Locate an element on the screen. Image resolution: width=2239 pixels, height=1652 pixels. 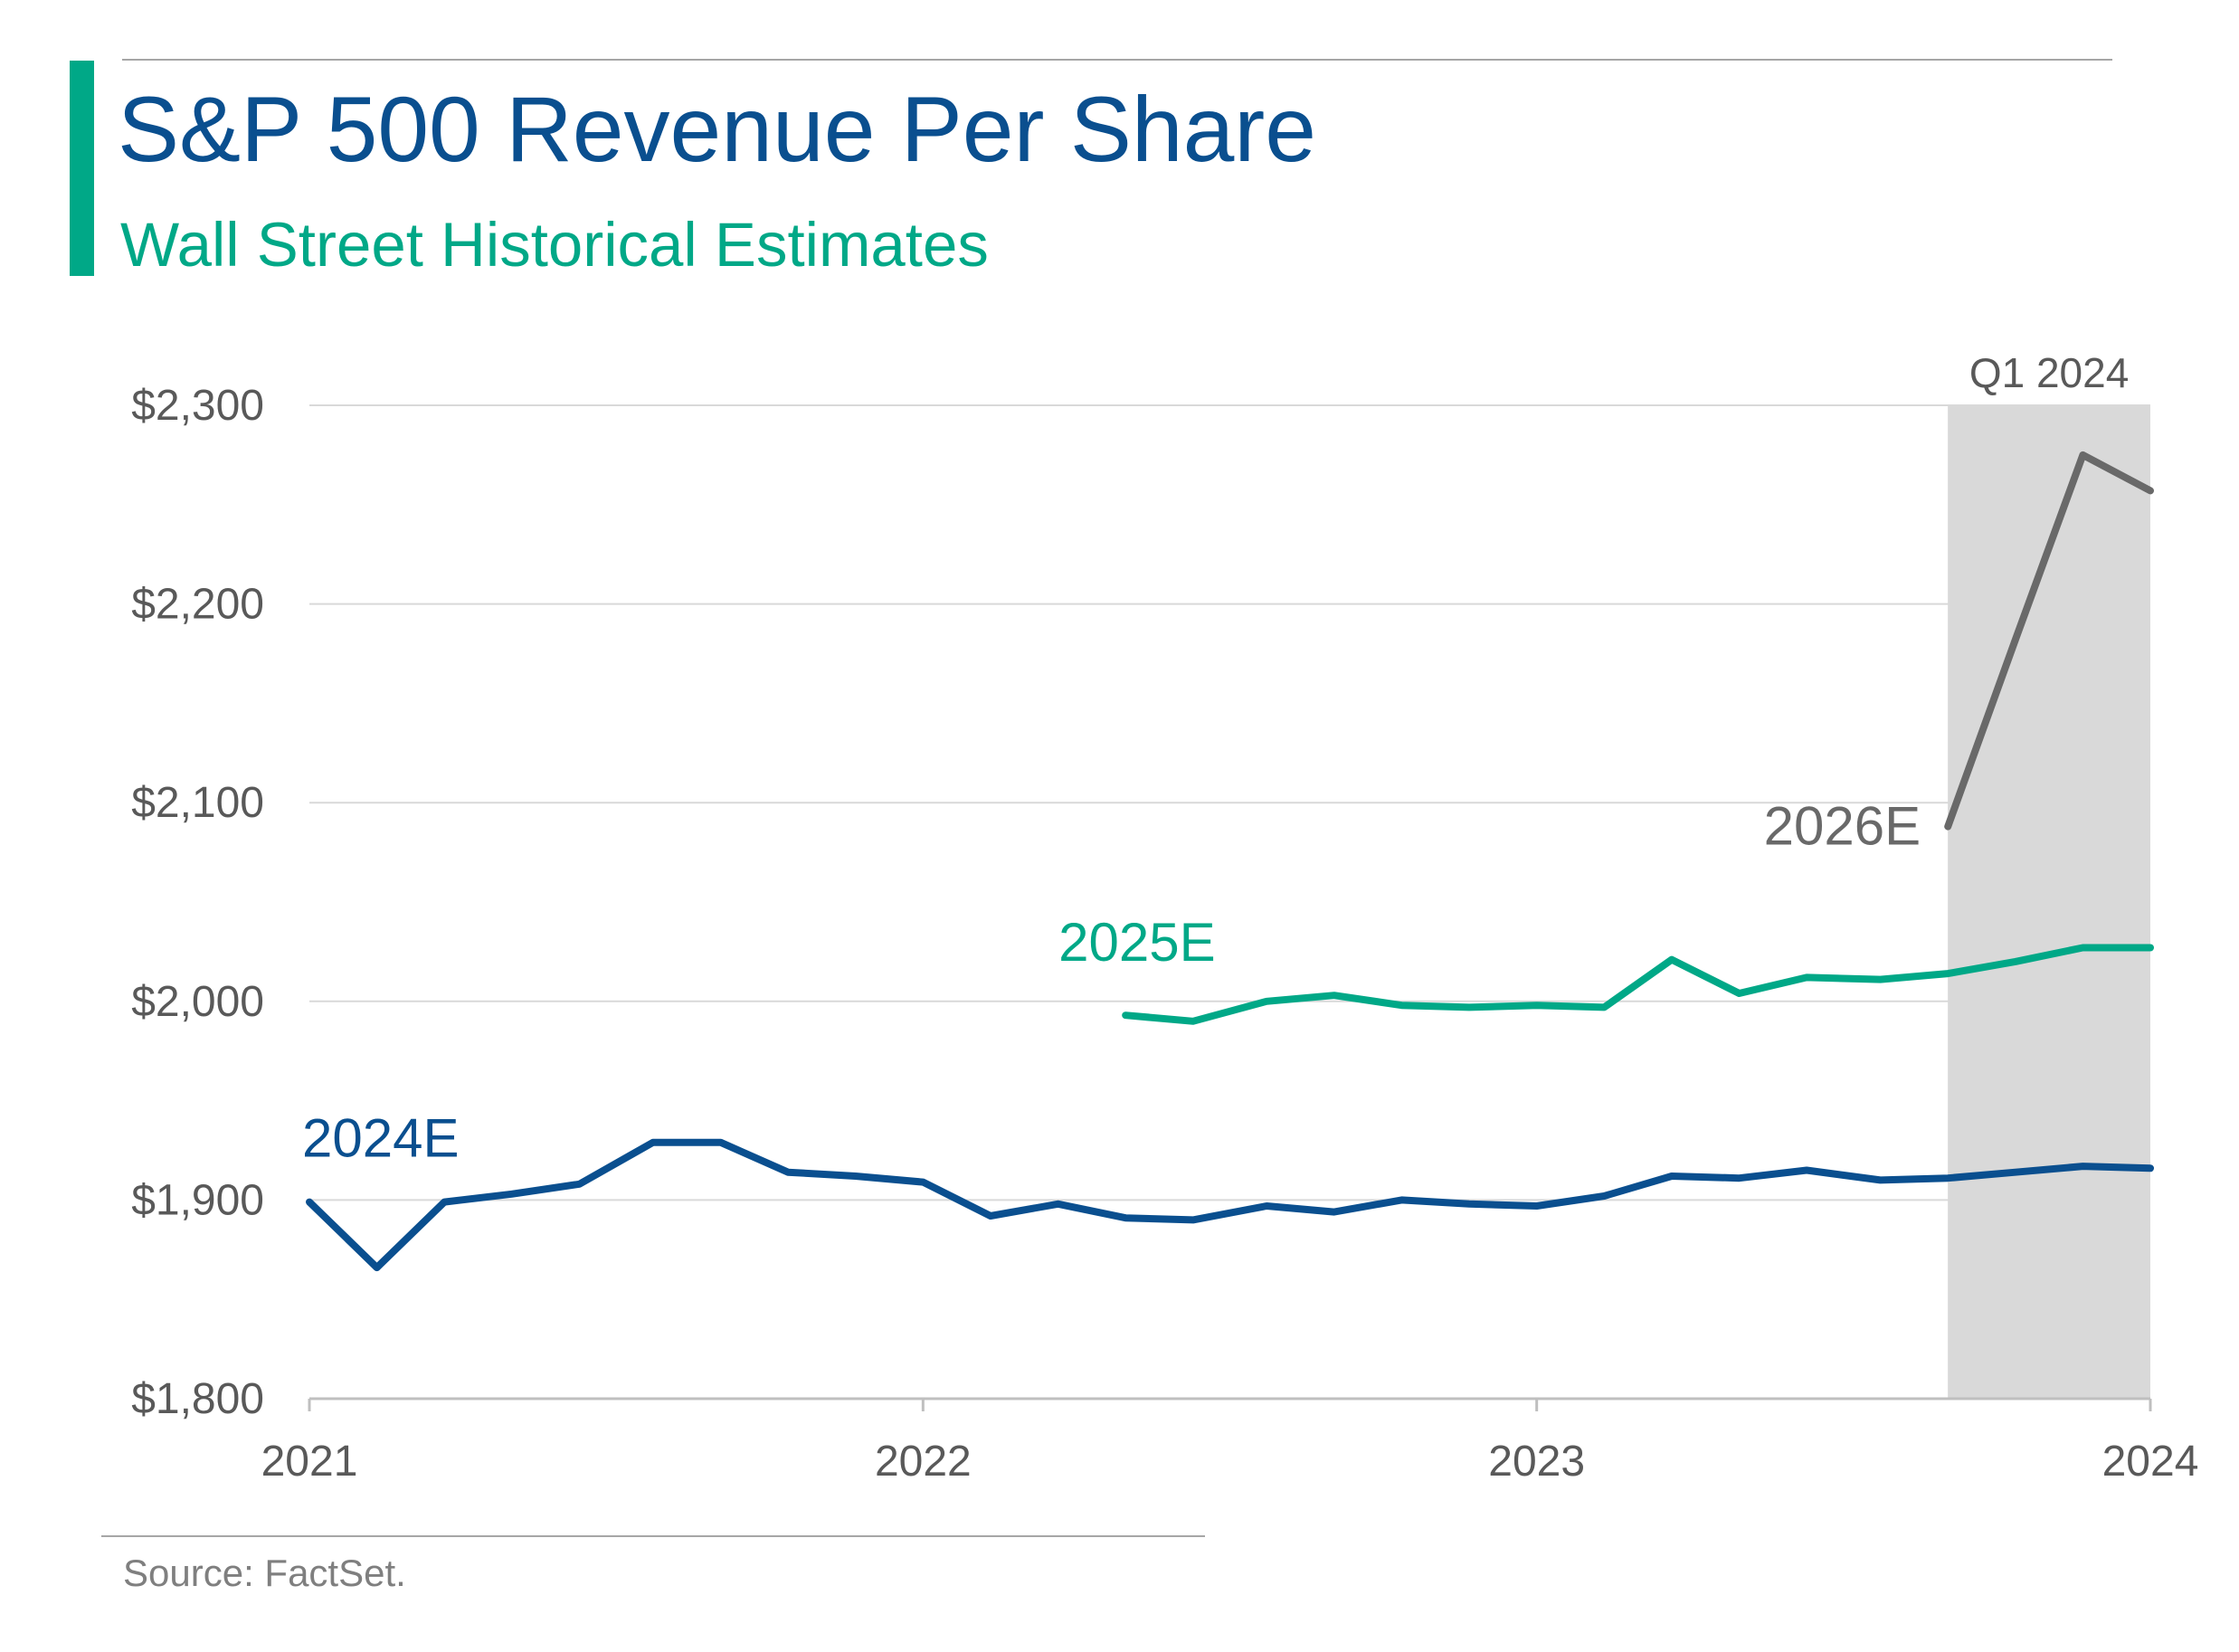
series-label-2026e: 2026E is located at coordinates (1842, 827).